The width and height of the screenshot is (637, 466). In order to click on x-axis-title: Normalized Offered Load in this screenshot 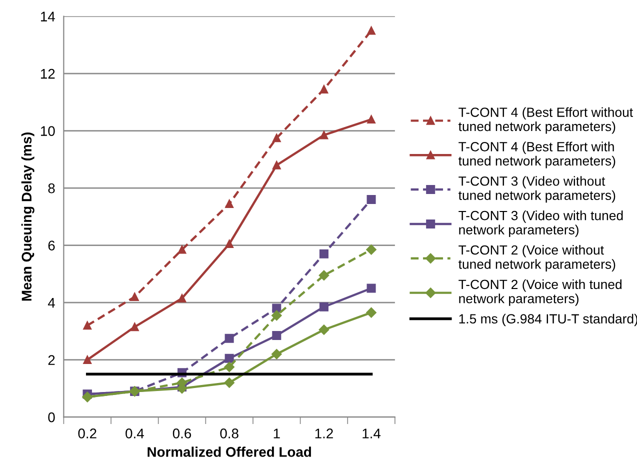, I will do `click(229, 451)`.